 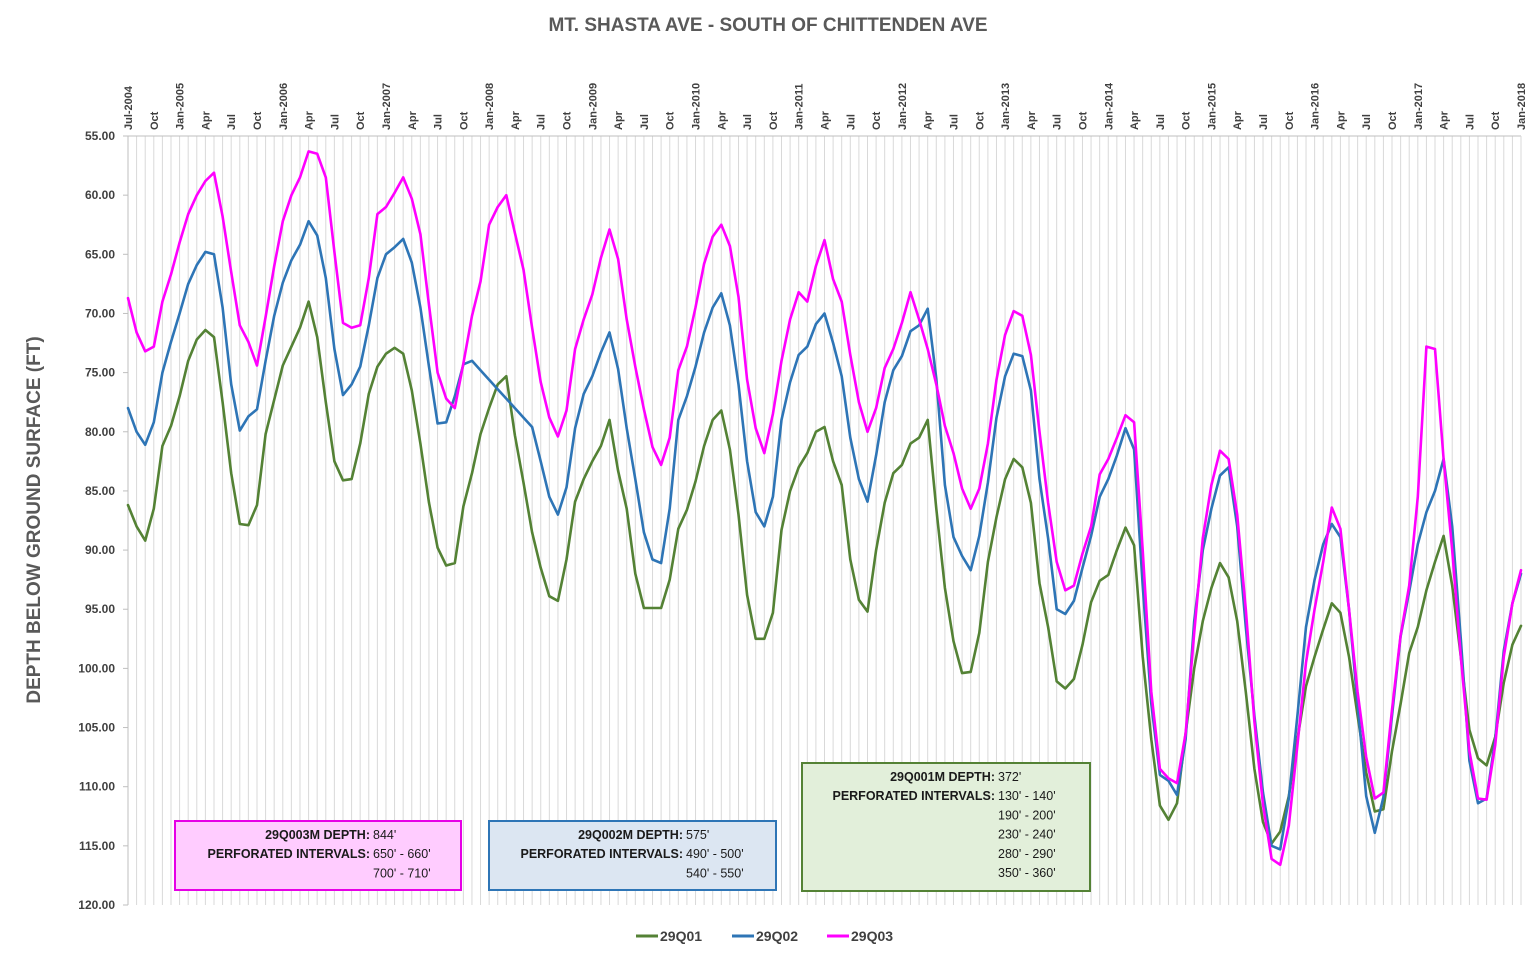 I want to click on x-tick-label: Jan-2007, so click(x=387, y=106).